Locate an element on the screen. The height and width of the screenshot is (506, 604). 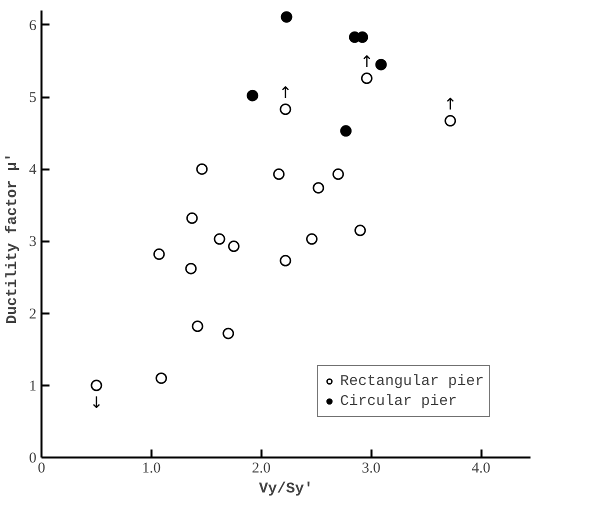
y-tick-label: 2 is located at coordinates (32, 314).